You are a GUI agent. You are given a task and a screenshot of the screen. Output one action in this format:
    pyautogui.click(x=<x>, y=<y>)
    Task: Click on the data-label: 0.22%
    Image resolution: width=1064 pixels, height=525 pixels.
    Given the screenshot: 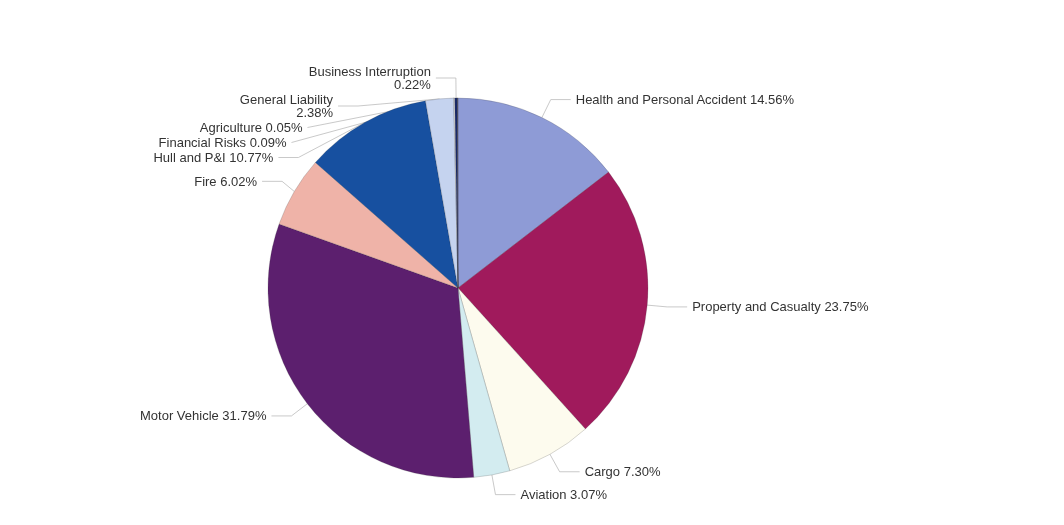 What is the action you would take?
    pyautogui.click(x=413, y=85)
    